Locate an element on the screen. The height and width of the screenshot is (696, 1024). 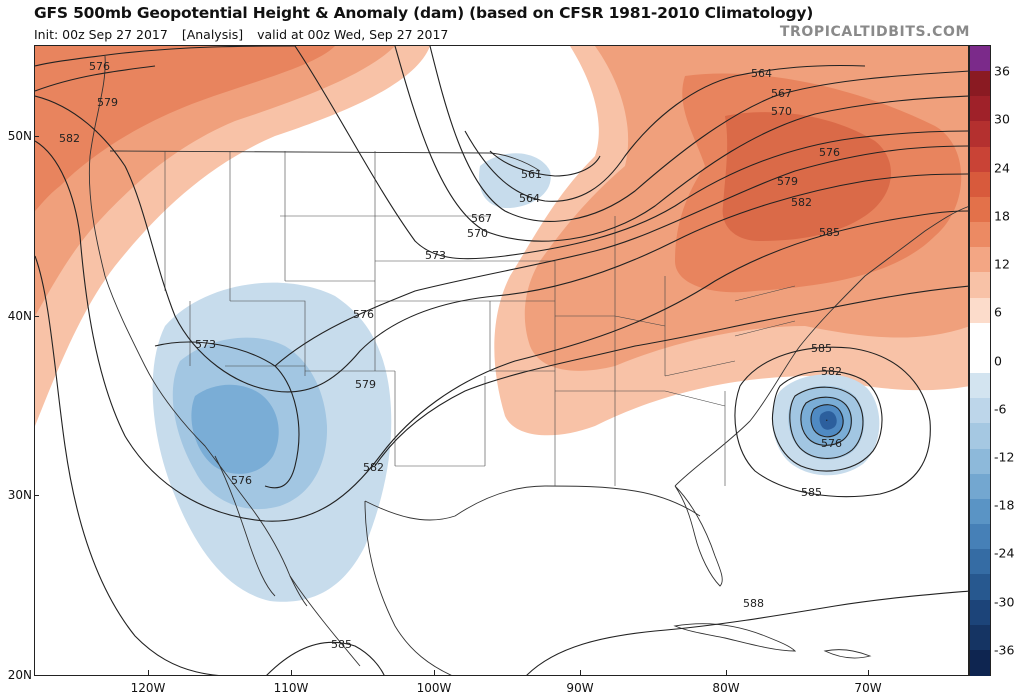
contour-585-south is located at coordinates (325, 658).